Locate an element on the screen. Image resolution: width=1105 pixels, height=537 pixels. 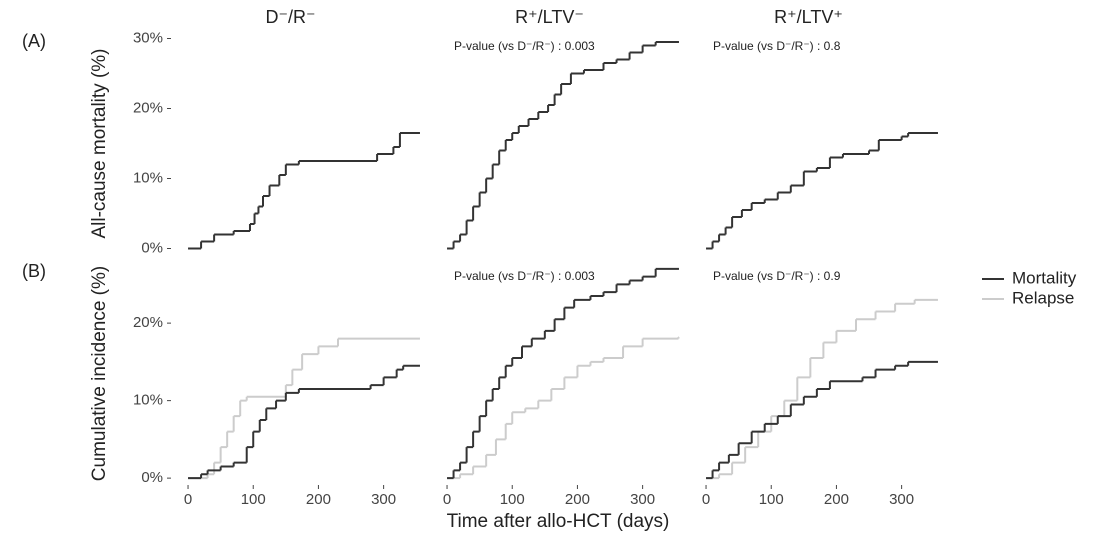
y-axis-label: Cumulative incidence (%) is located at coordinates (99, 373).